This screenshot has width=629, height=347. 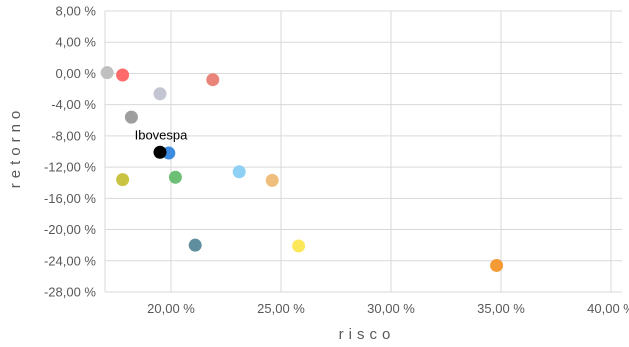 What do you see at coordinates (15, 147) in the screenshot?
I see `y-axis-label: retorno` at bounding box center [15, 147].